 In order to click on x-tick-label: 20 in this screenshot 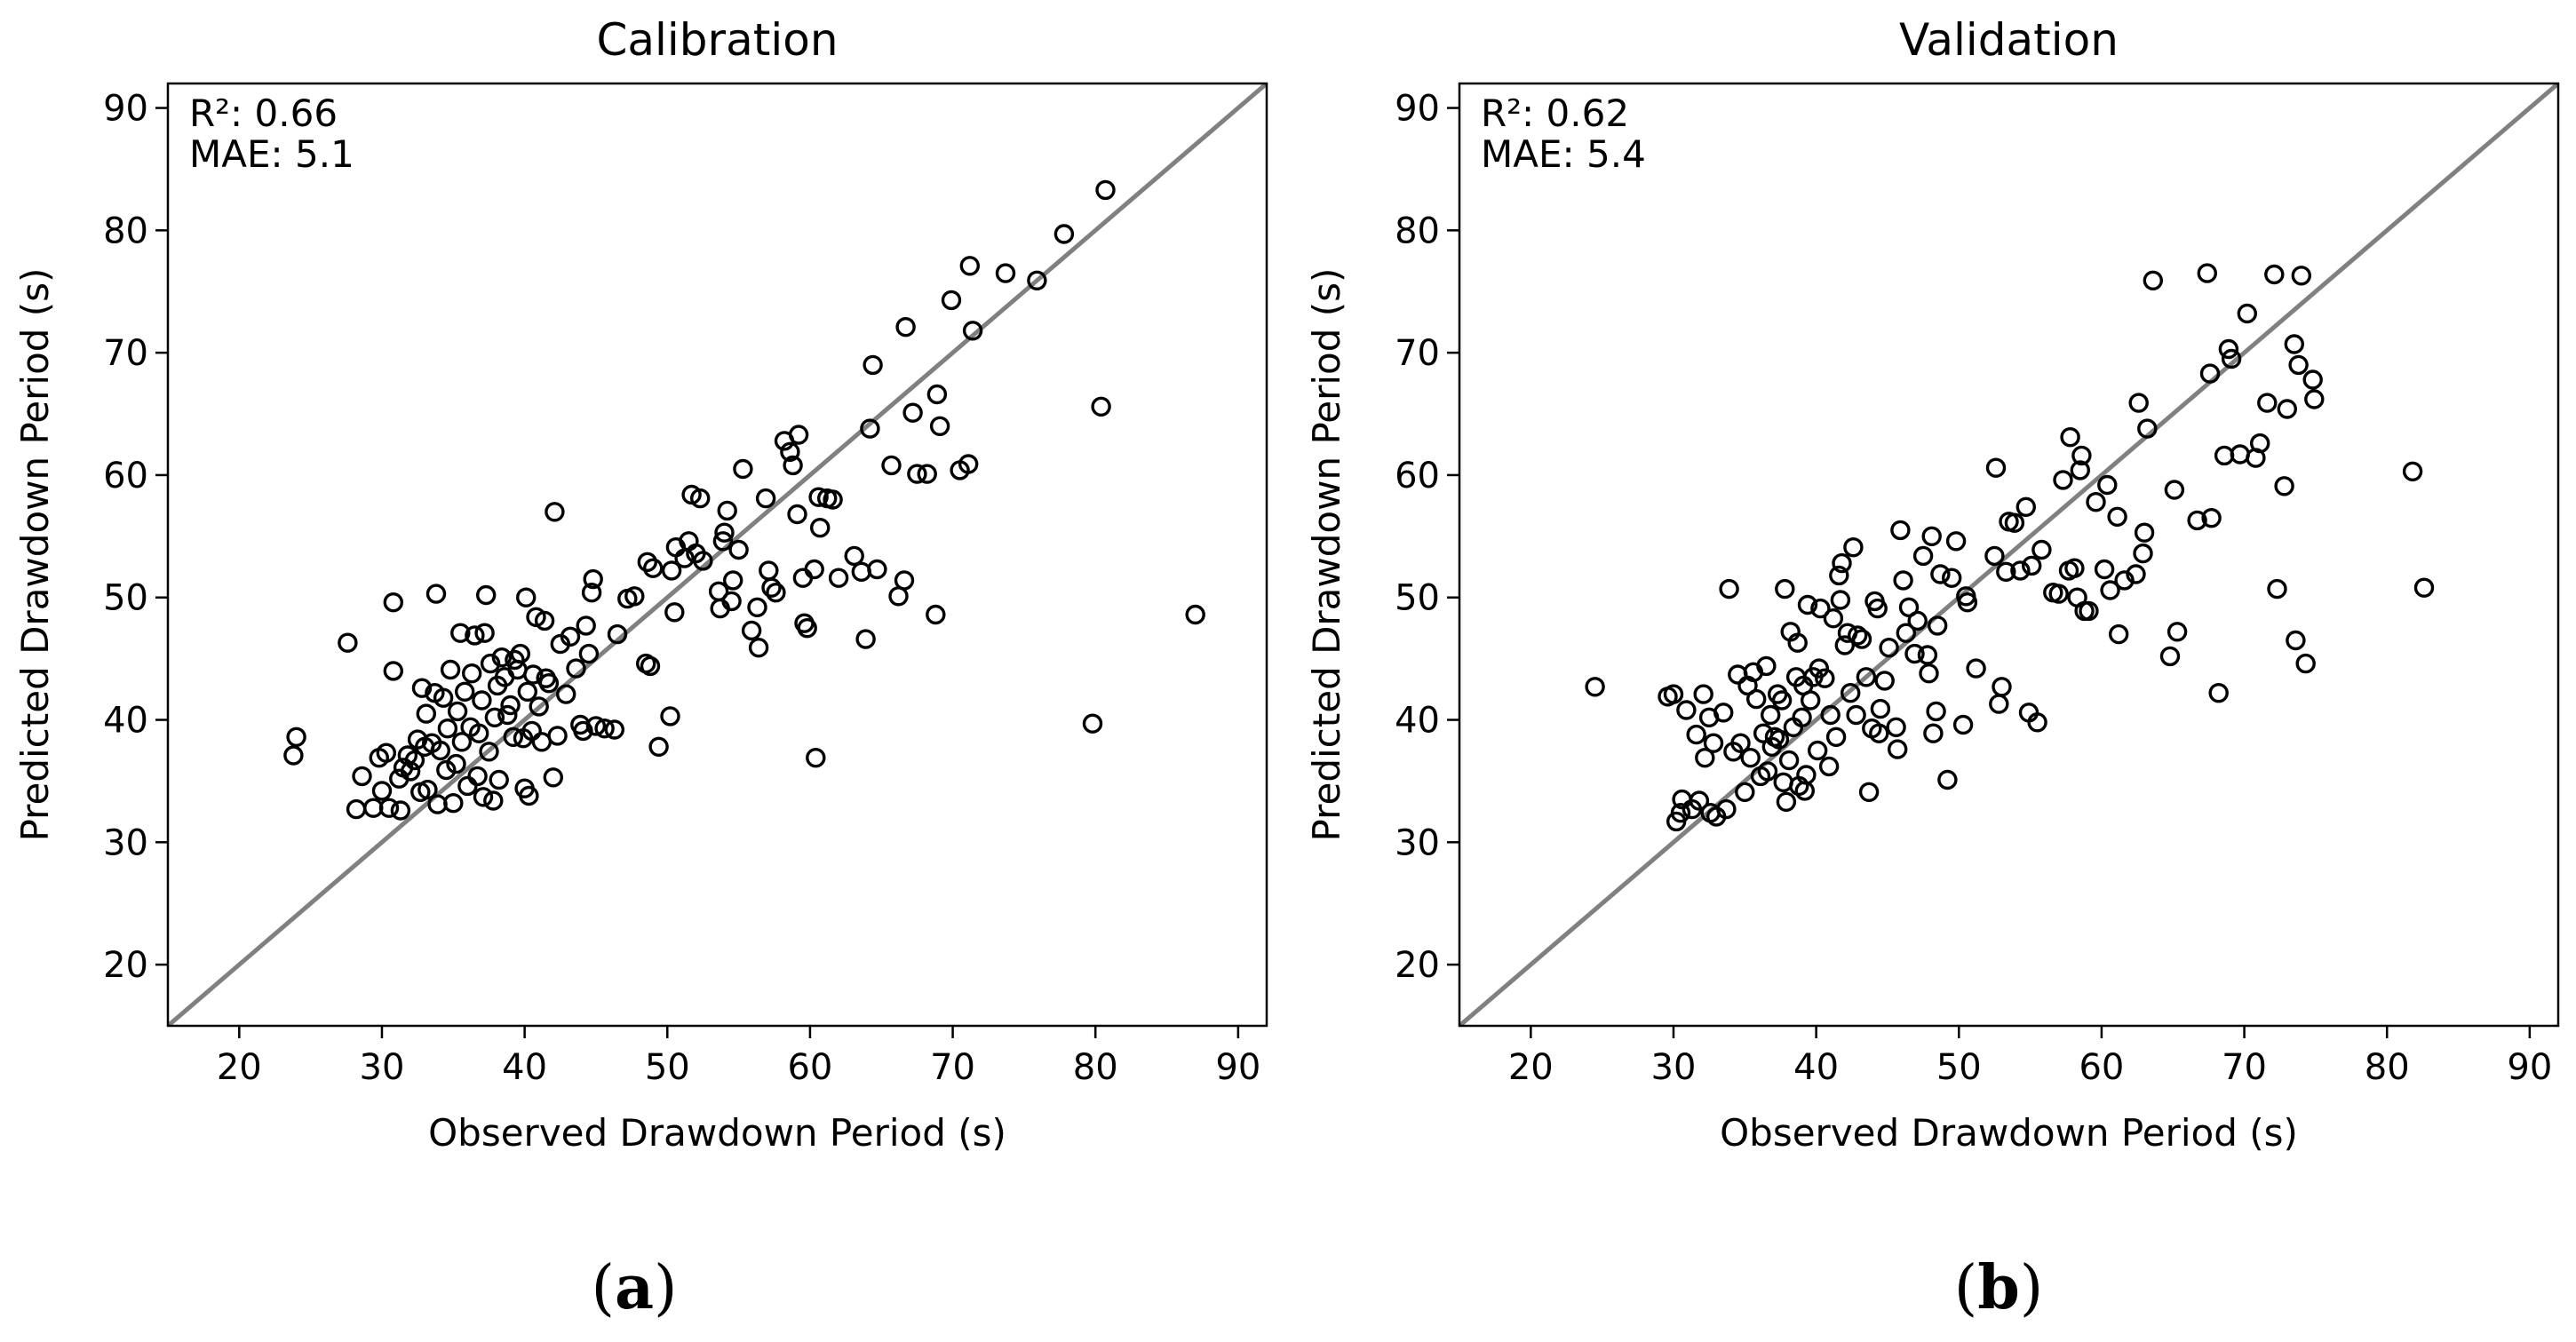, I will do `click(1531, 1067)`.